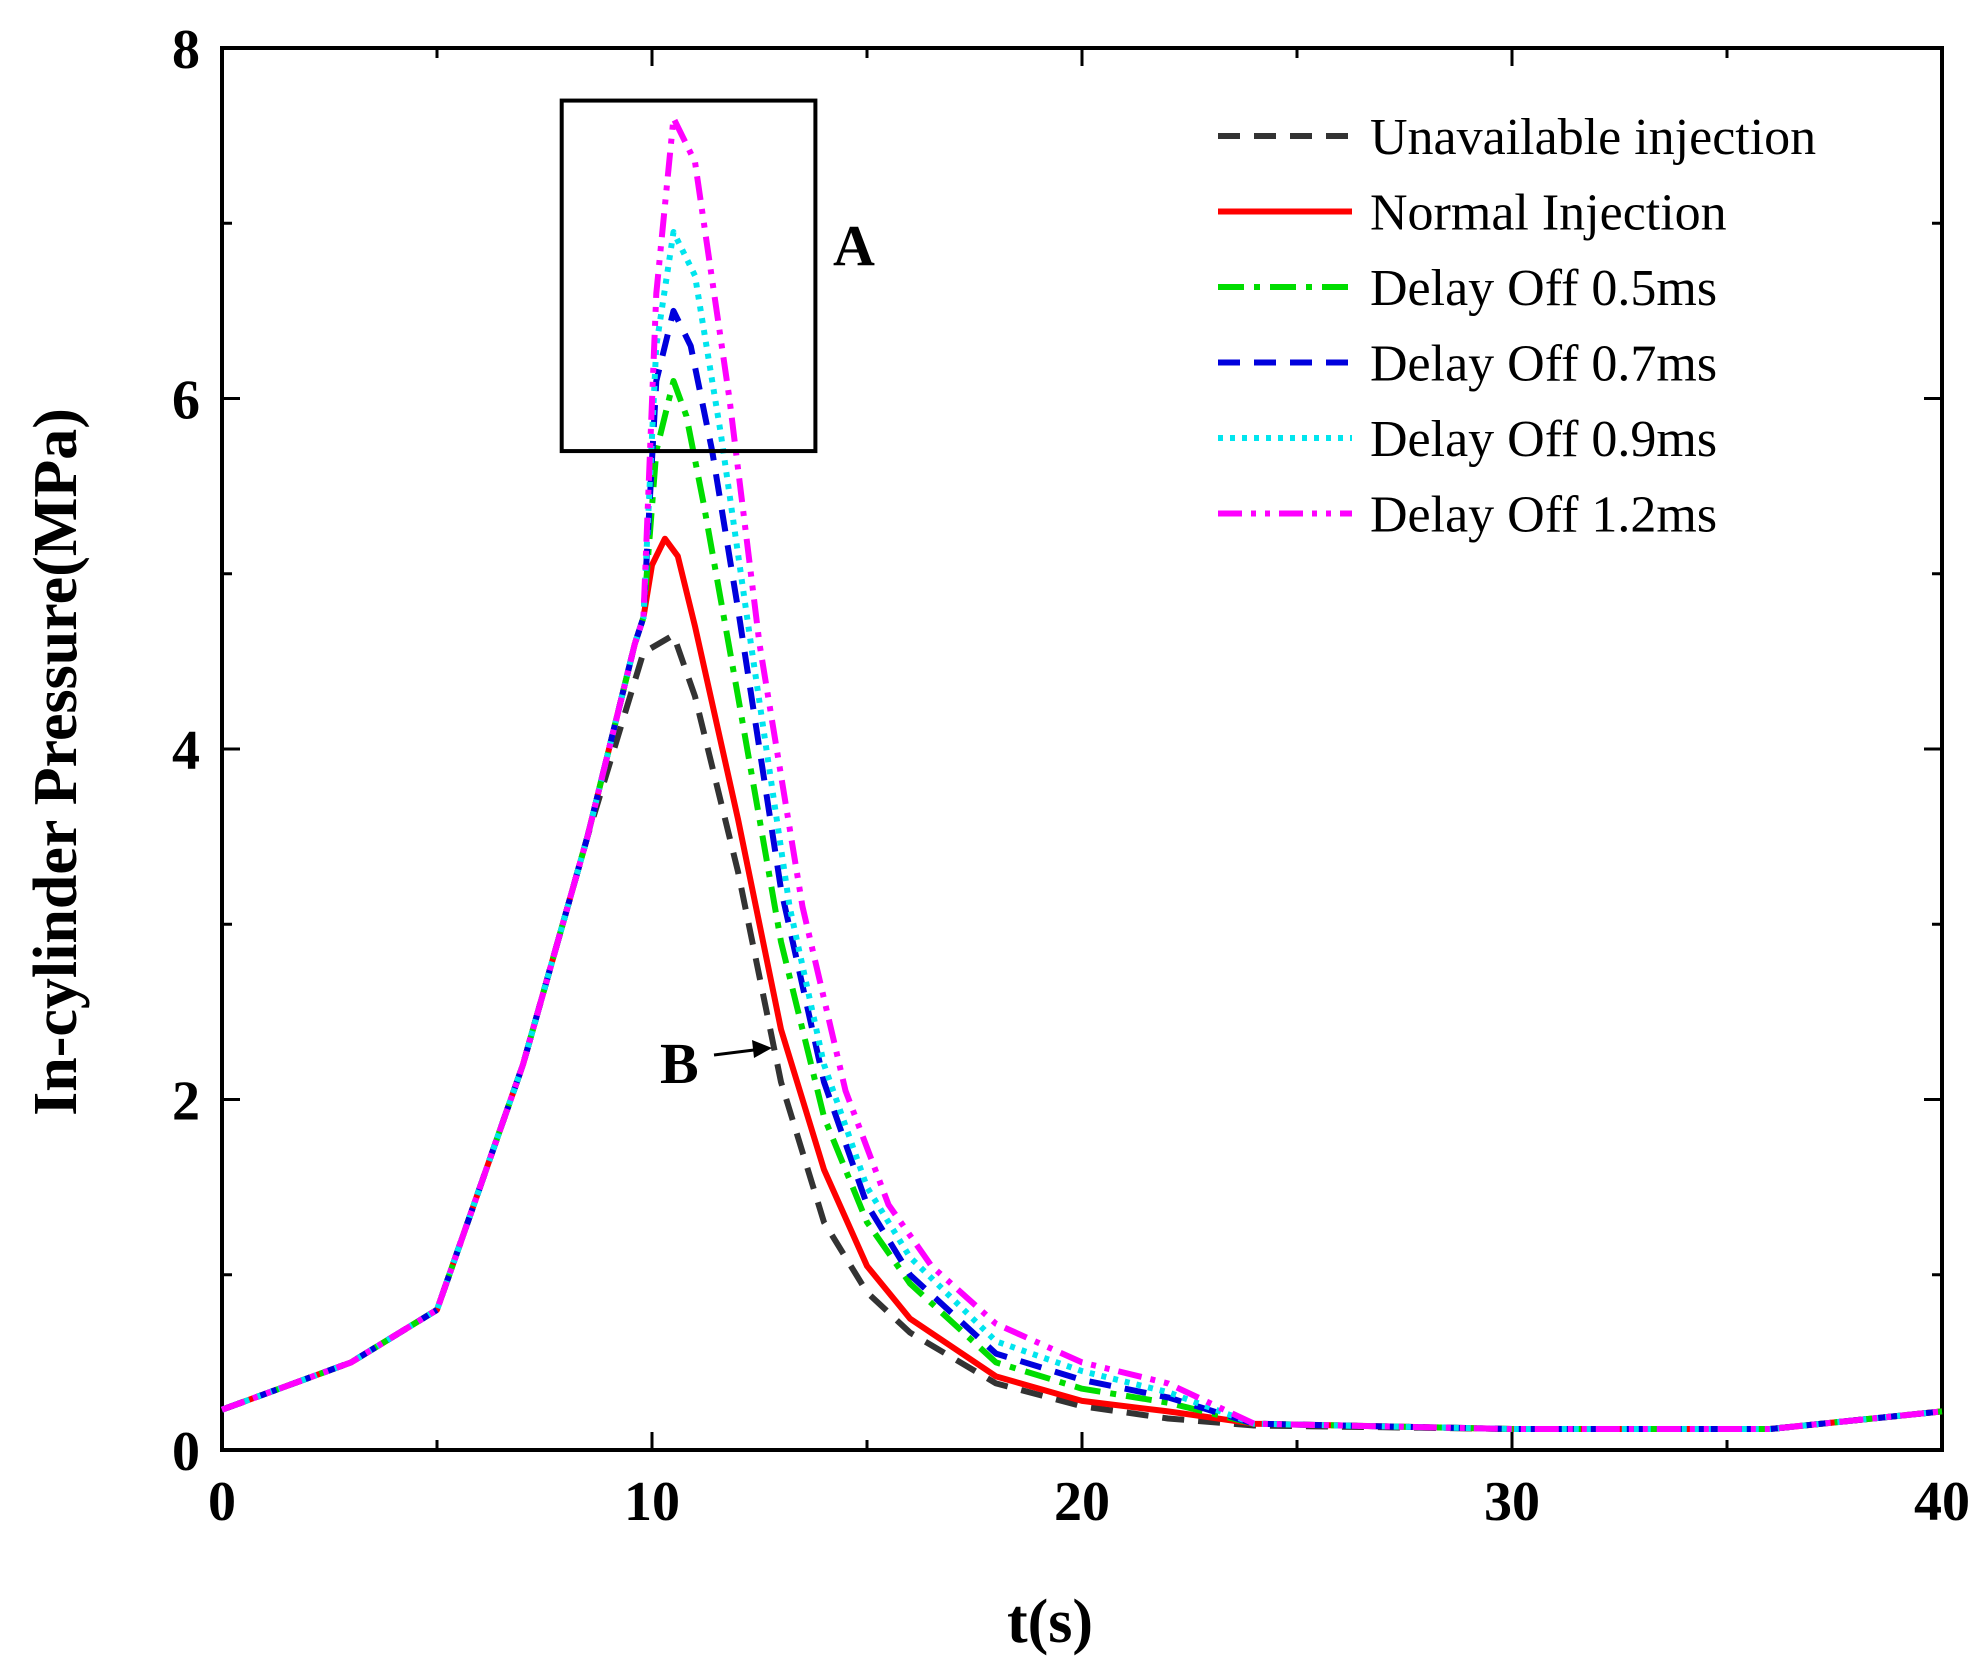  Describe the element at coordinates (186, 50) in the screenshot. I see `y-tick-label: 8` at that location.